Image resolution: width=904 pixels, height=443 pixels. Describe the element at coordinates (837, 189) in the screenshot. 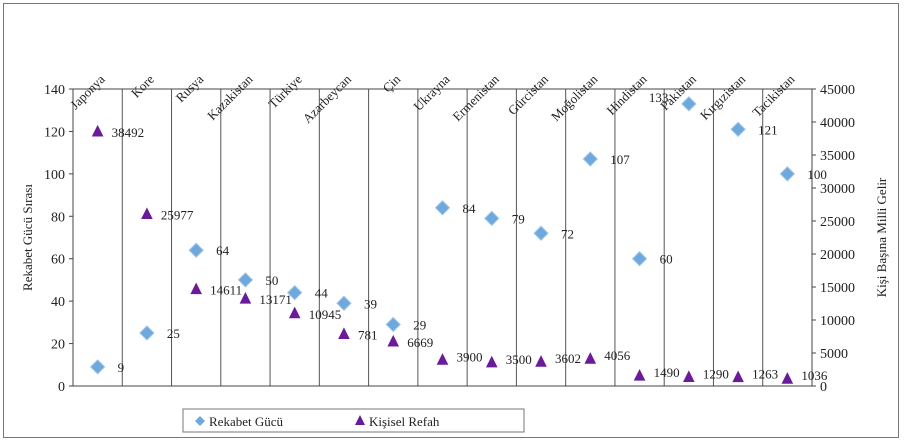

I see `y-right-tick-label: 30000` at that location.